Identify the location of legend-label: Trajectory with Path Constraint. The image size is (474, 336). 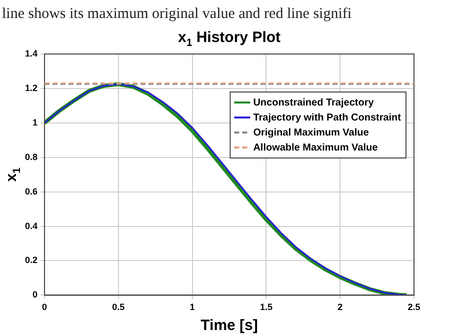
(327, 118).